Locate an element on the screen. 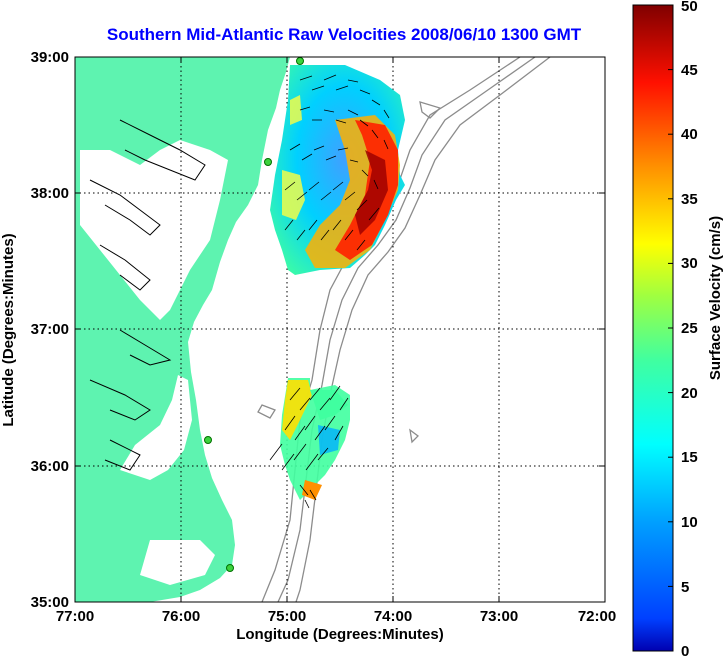 This screenshot has width=724, height=659. velocity-field-north is located at coordinates (337, 170).